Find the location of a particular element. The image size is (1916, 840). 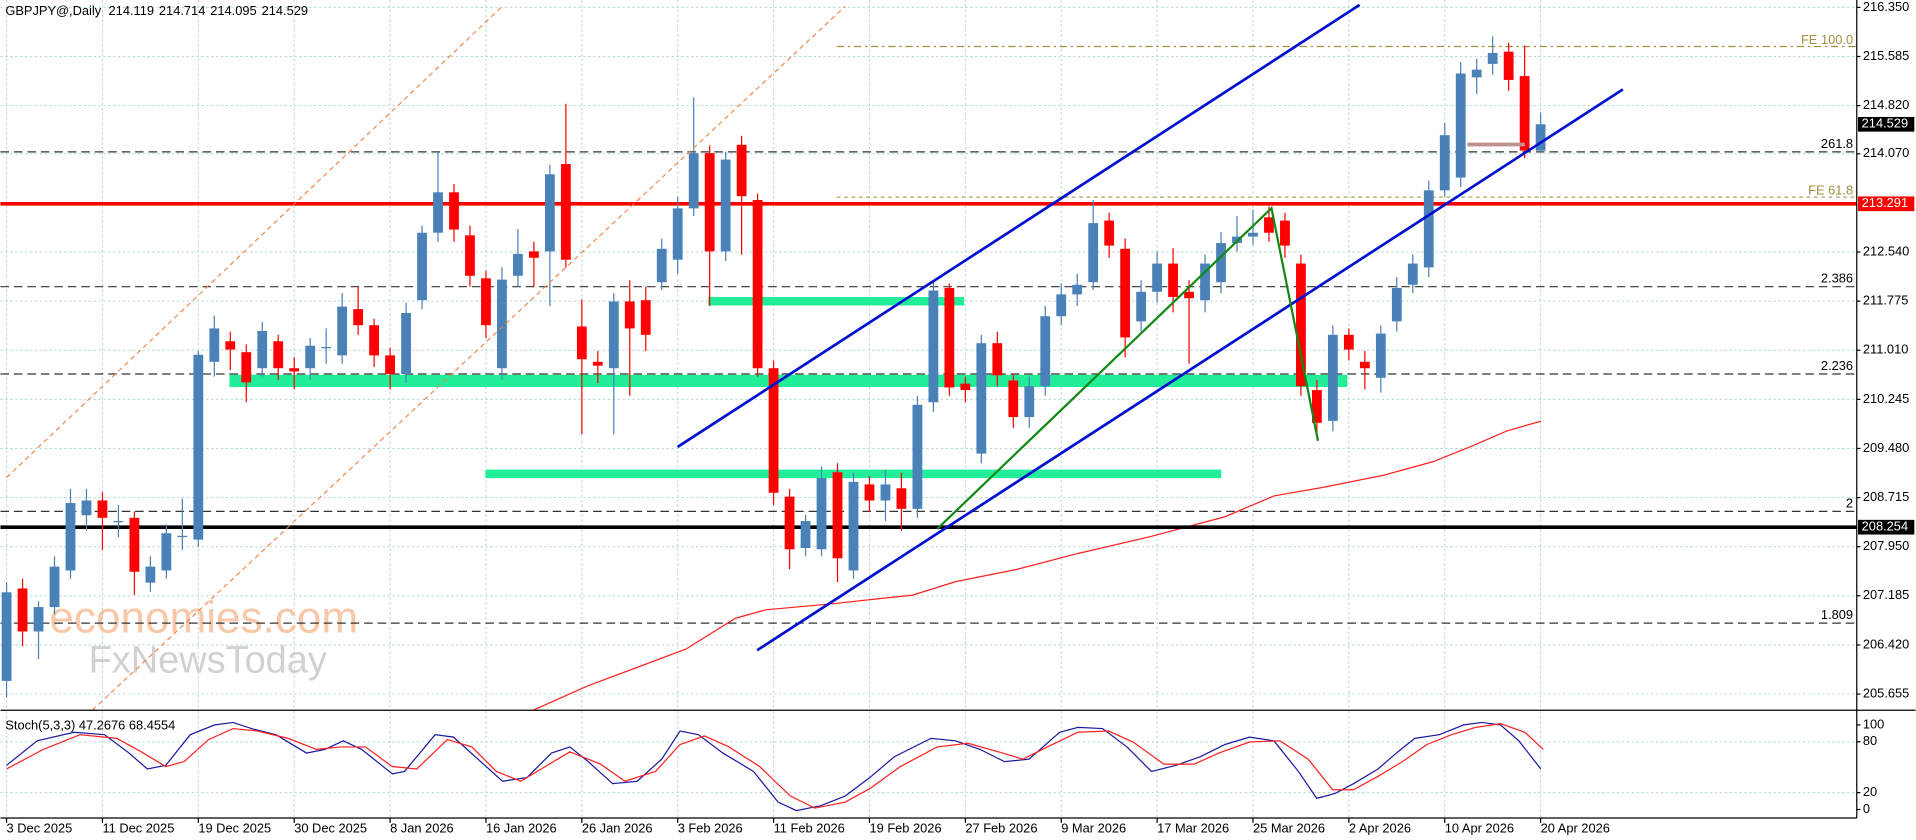

price-level-label: 208.254 is located at coordinates (1885, 526).